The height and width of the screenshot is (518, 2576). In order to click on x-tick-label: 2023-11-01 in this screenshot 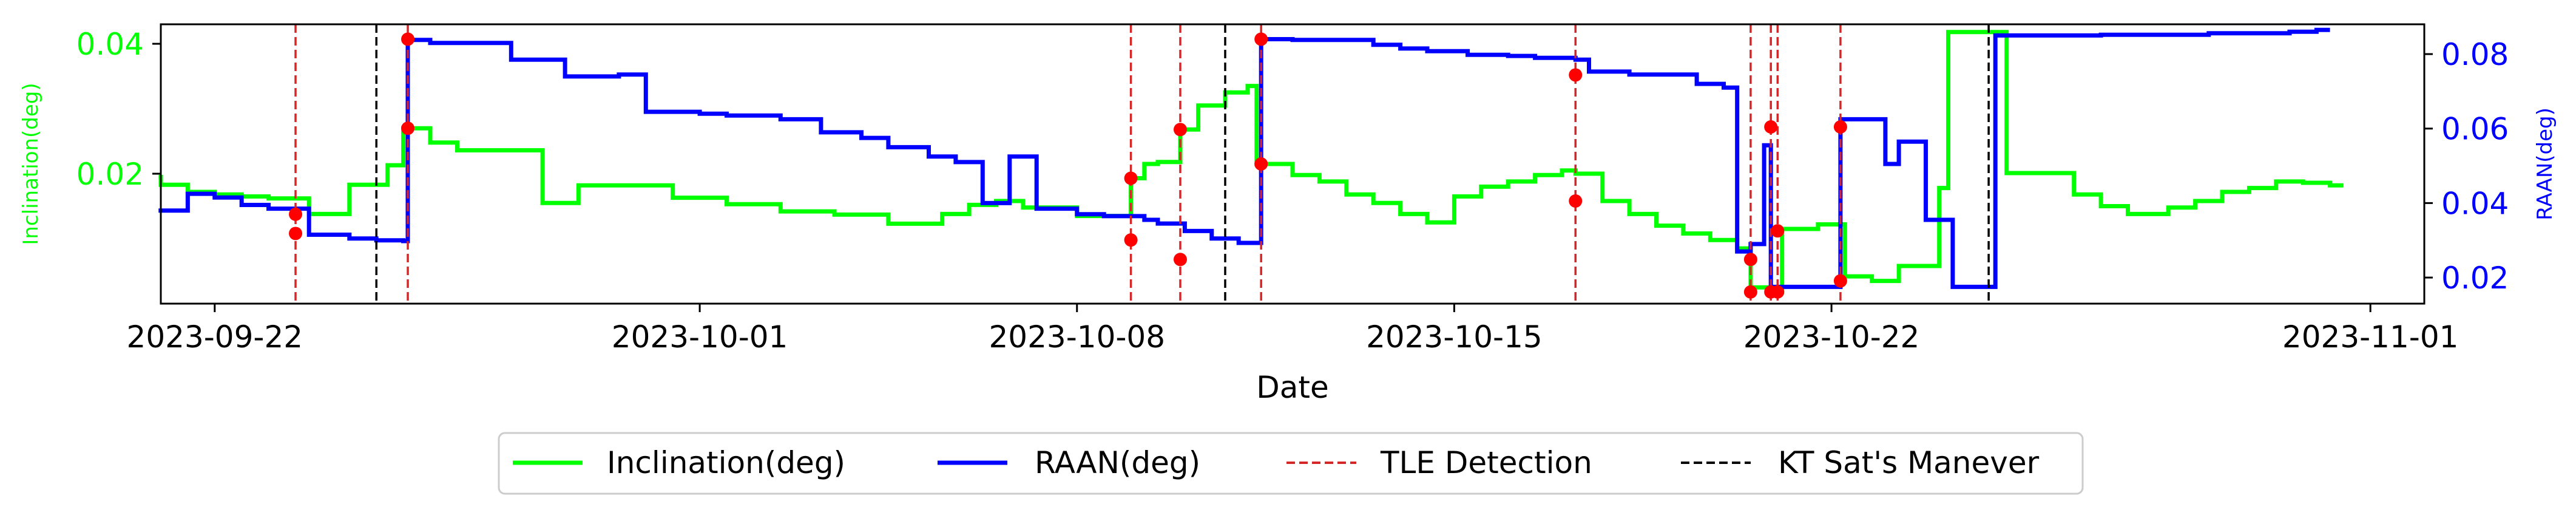, I will do `click(2370, 337)`.